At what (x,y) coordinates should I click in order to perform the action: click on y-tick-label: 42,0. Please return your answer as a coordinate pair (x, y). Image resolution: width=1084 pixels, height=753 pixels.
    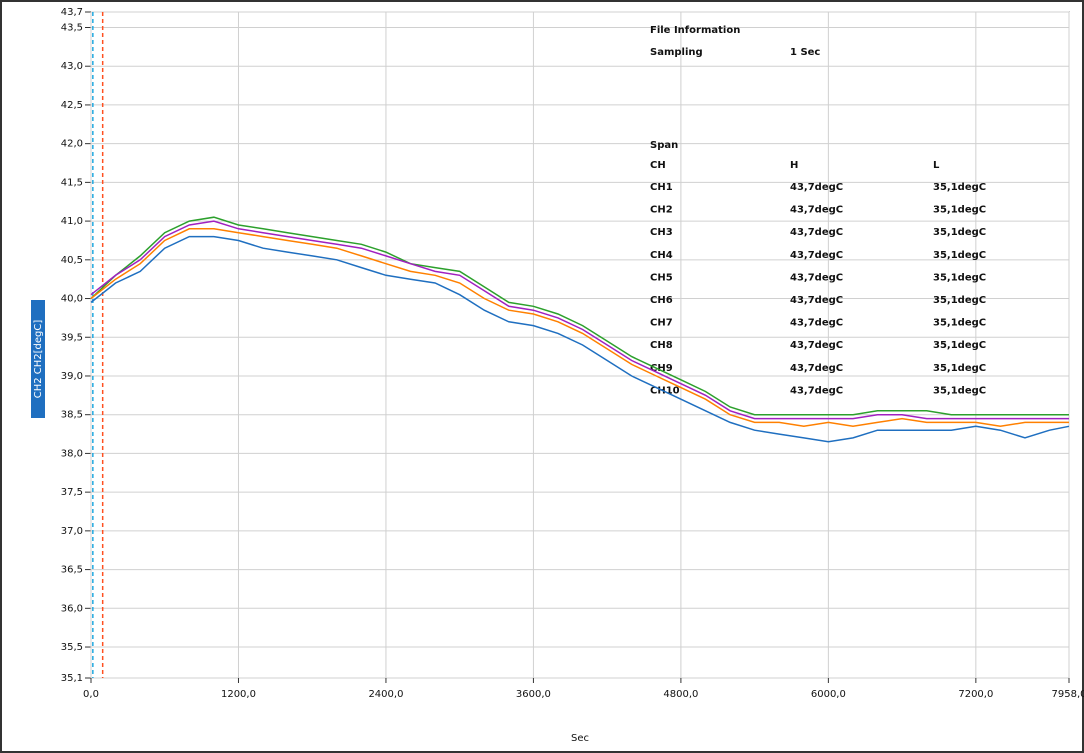
    Looking at the image, I should click on (72, 144).